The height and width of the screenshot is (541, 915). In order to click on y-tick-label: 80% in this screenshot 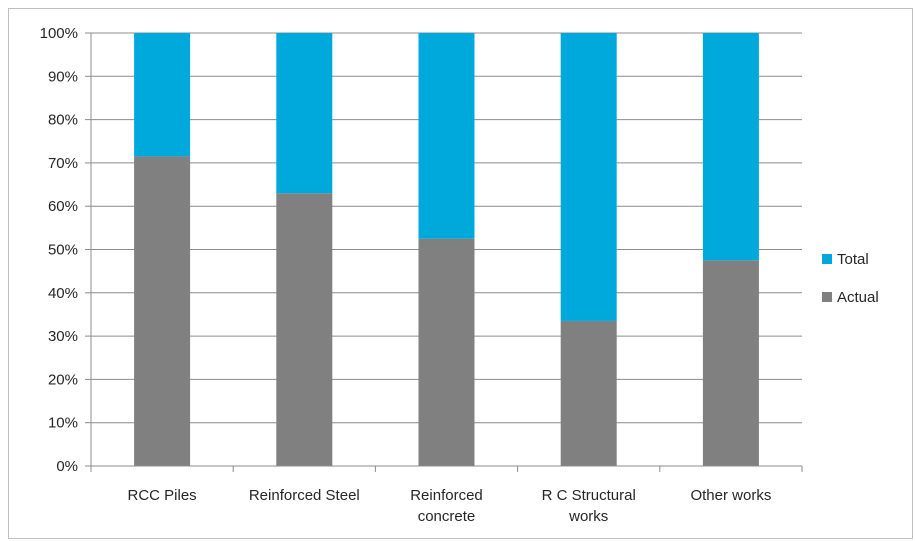, I will do `click(63, 120)`.